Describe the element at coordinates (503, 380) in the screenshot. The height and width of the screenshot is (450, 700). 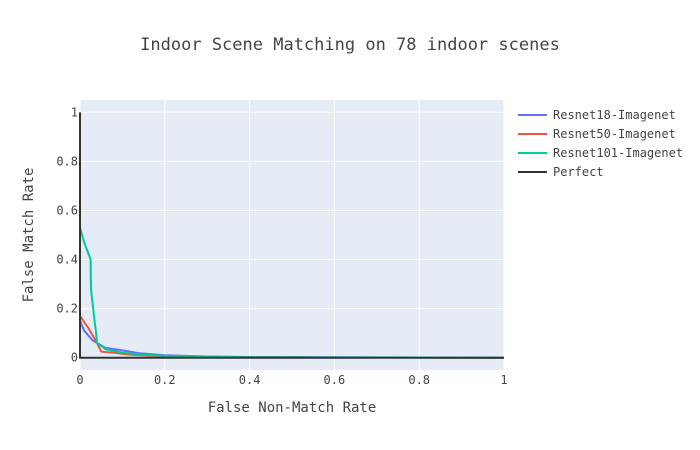
I see `x-tick-label: 1` at that location.